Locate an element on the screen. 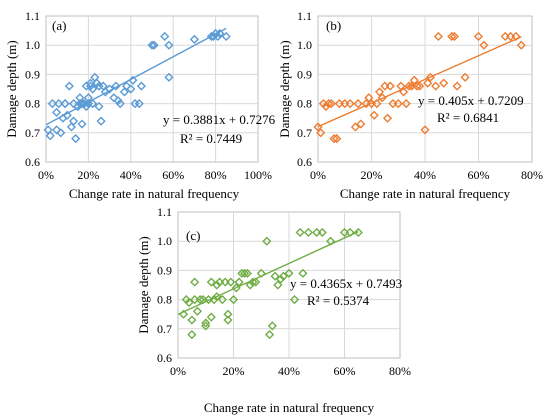 This screenshot has height=420, width=550. y-tick-label: 0.8 is located at coordinates (164, 300).